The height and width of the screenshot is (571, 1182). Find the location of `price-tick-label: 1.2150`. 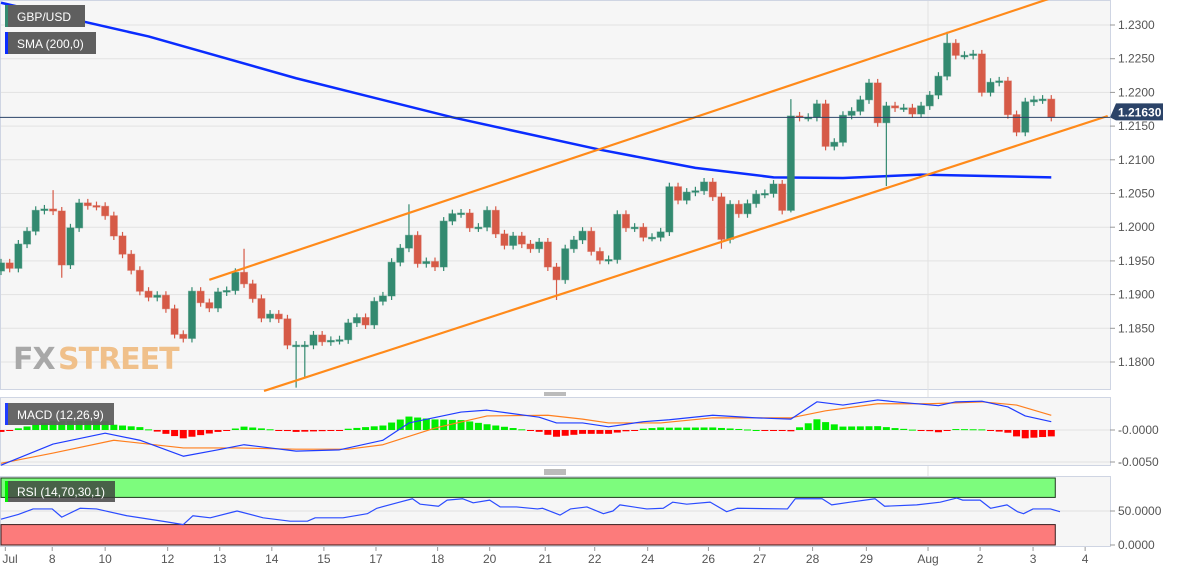

price-tick-label: 1.2150 is located at coordinates (1136, 126).